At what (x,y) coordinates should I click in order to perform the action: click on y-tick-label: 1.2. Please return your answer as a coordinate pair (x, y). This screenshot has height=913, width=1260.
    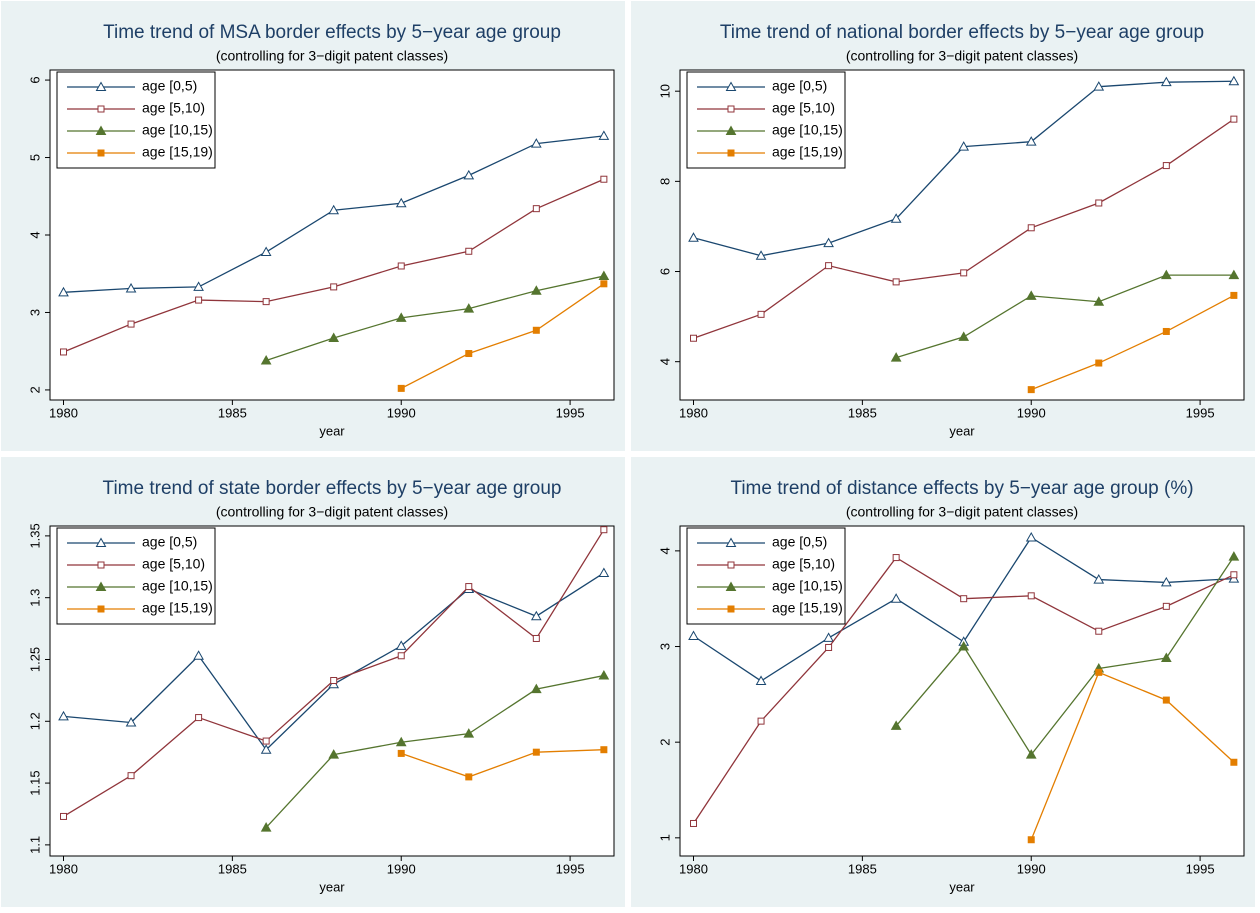
    Looking at the image, I should click on (34, 721).